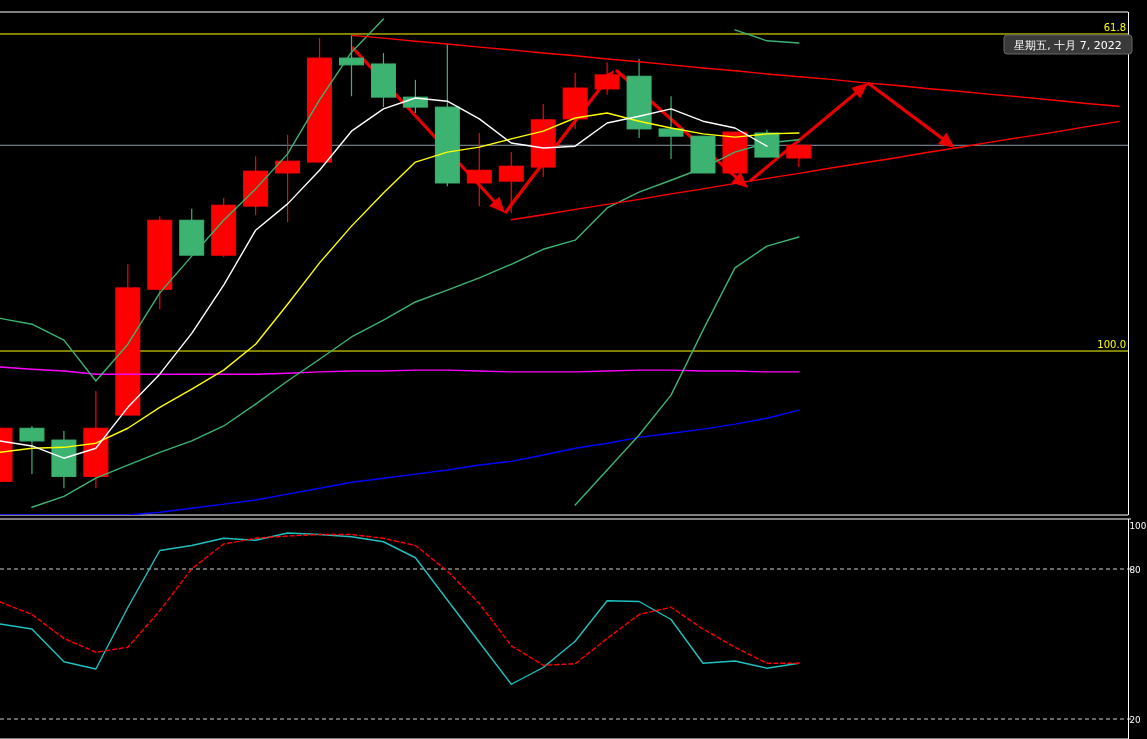 The width and height of the screenshot is (1147, 739). I want to click on annotation: 61.8, so click(1114, 27).